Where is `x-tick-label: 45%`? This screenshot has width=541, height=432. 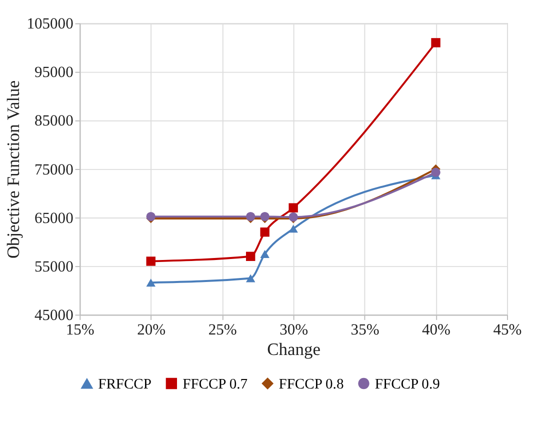
x-tick-label: 45% is located at coordinates (507, 330).